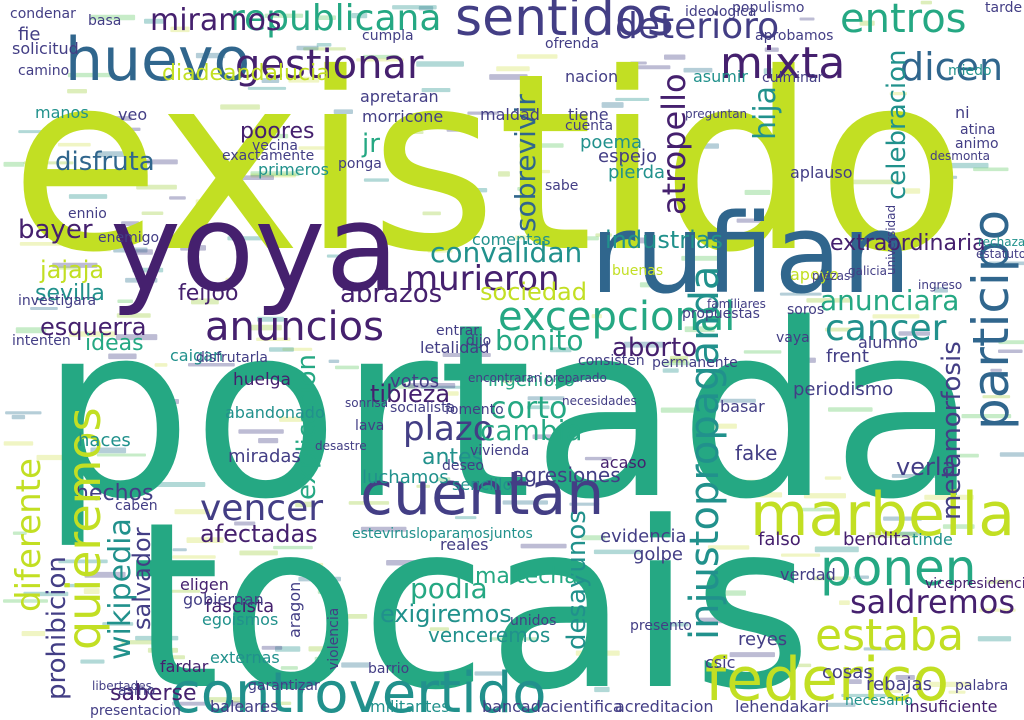 This screenshot has width=1024, height=720. Describe the element at coordinates (952, 430) in the screenshot. I see `word-metamorfosis: metamorfosis` at that location.